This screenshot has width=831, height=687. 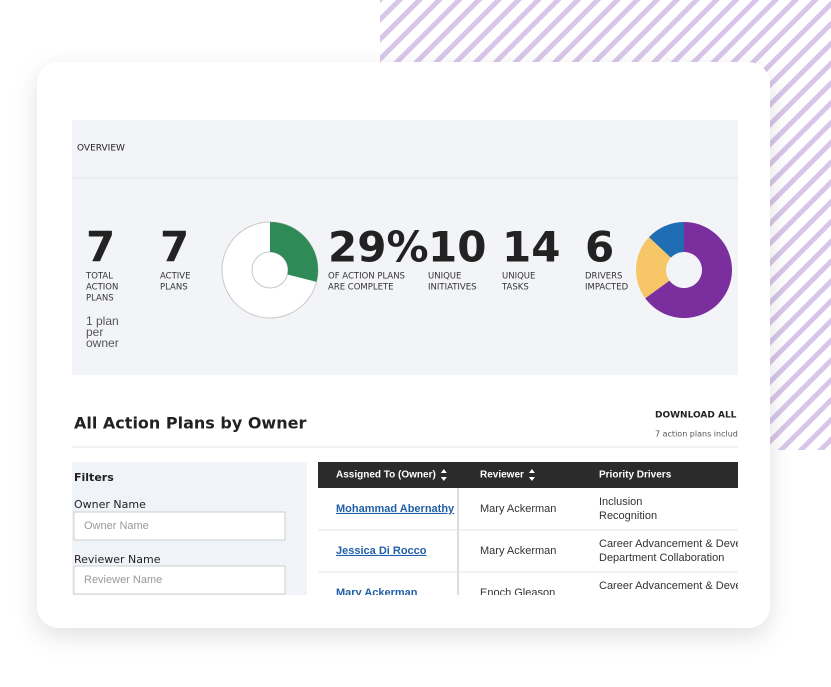 What do you see at coordinates (175, 277) in the screenshot?
I see `stat-label: ACTIVE` at bounding box center [175, 277].